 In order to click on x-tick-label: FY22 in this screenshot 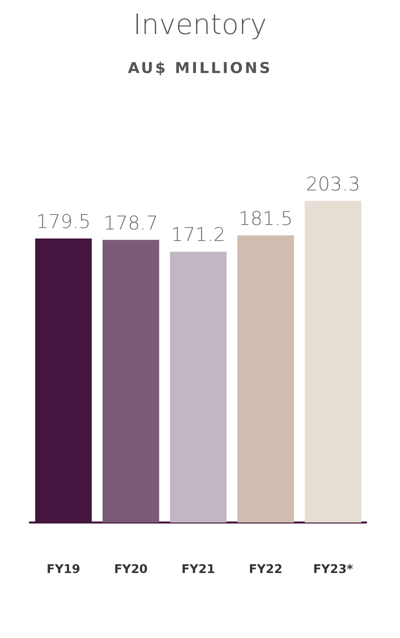, I will do `click(265, 569)`.